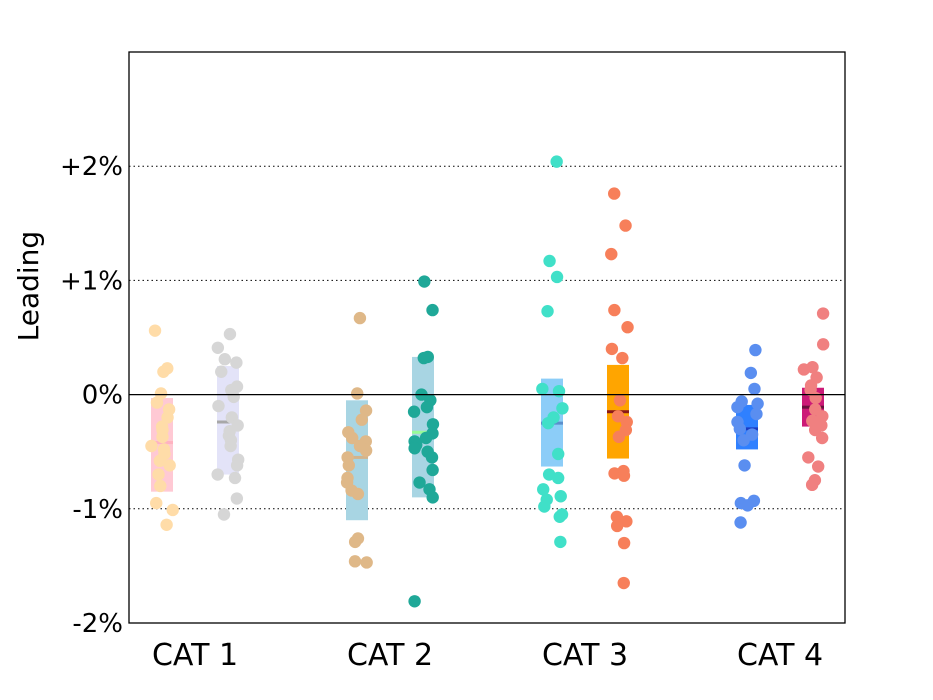 The image size is (933, 700). Describe the element at coordinates (97, 510) in the screenshot. I see `y-tick-label: -1%` at that location.